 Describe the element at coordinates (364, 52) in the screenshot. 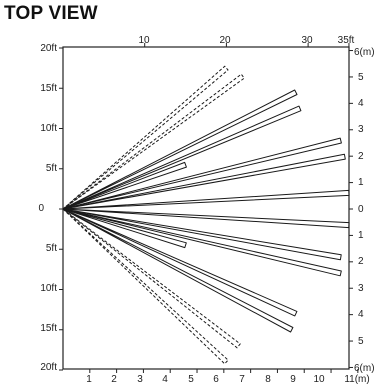

I see `right-axis-label-6m-top: 6(m)` at that location.